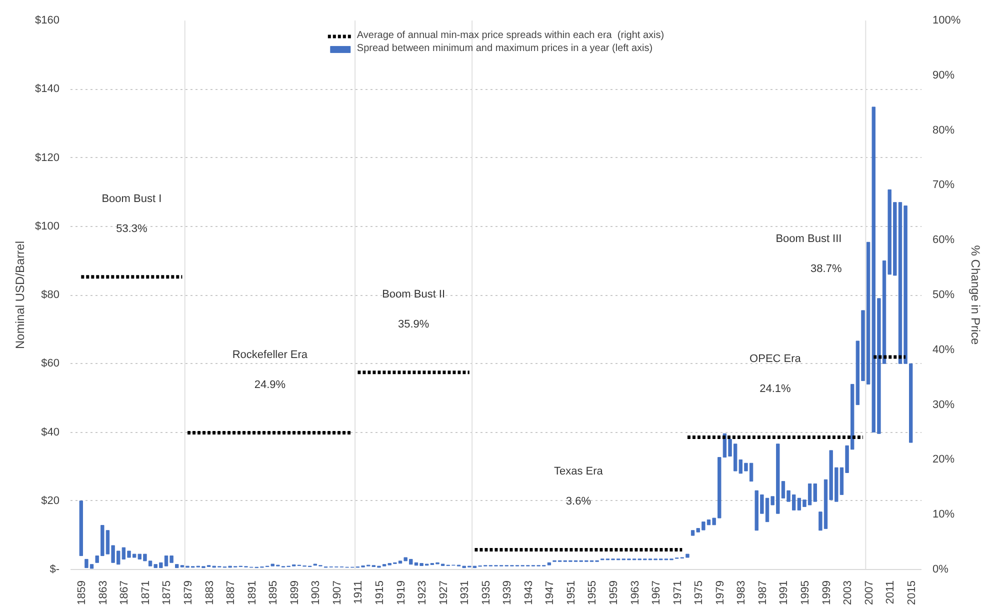 The height and width of the screenshot is (607, 985). Describe the element at coordinates (414, 294) in the screenshot. I see `annotation: Boom Bust II` at that location.